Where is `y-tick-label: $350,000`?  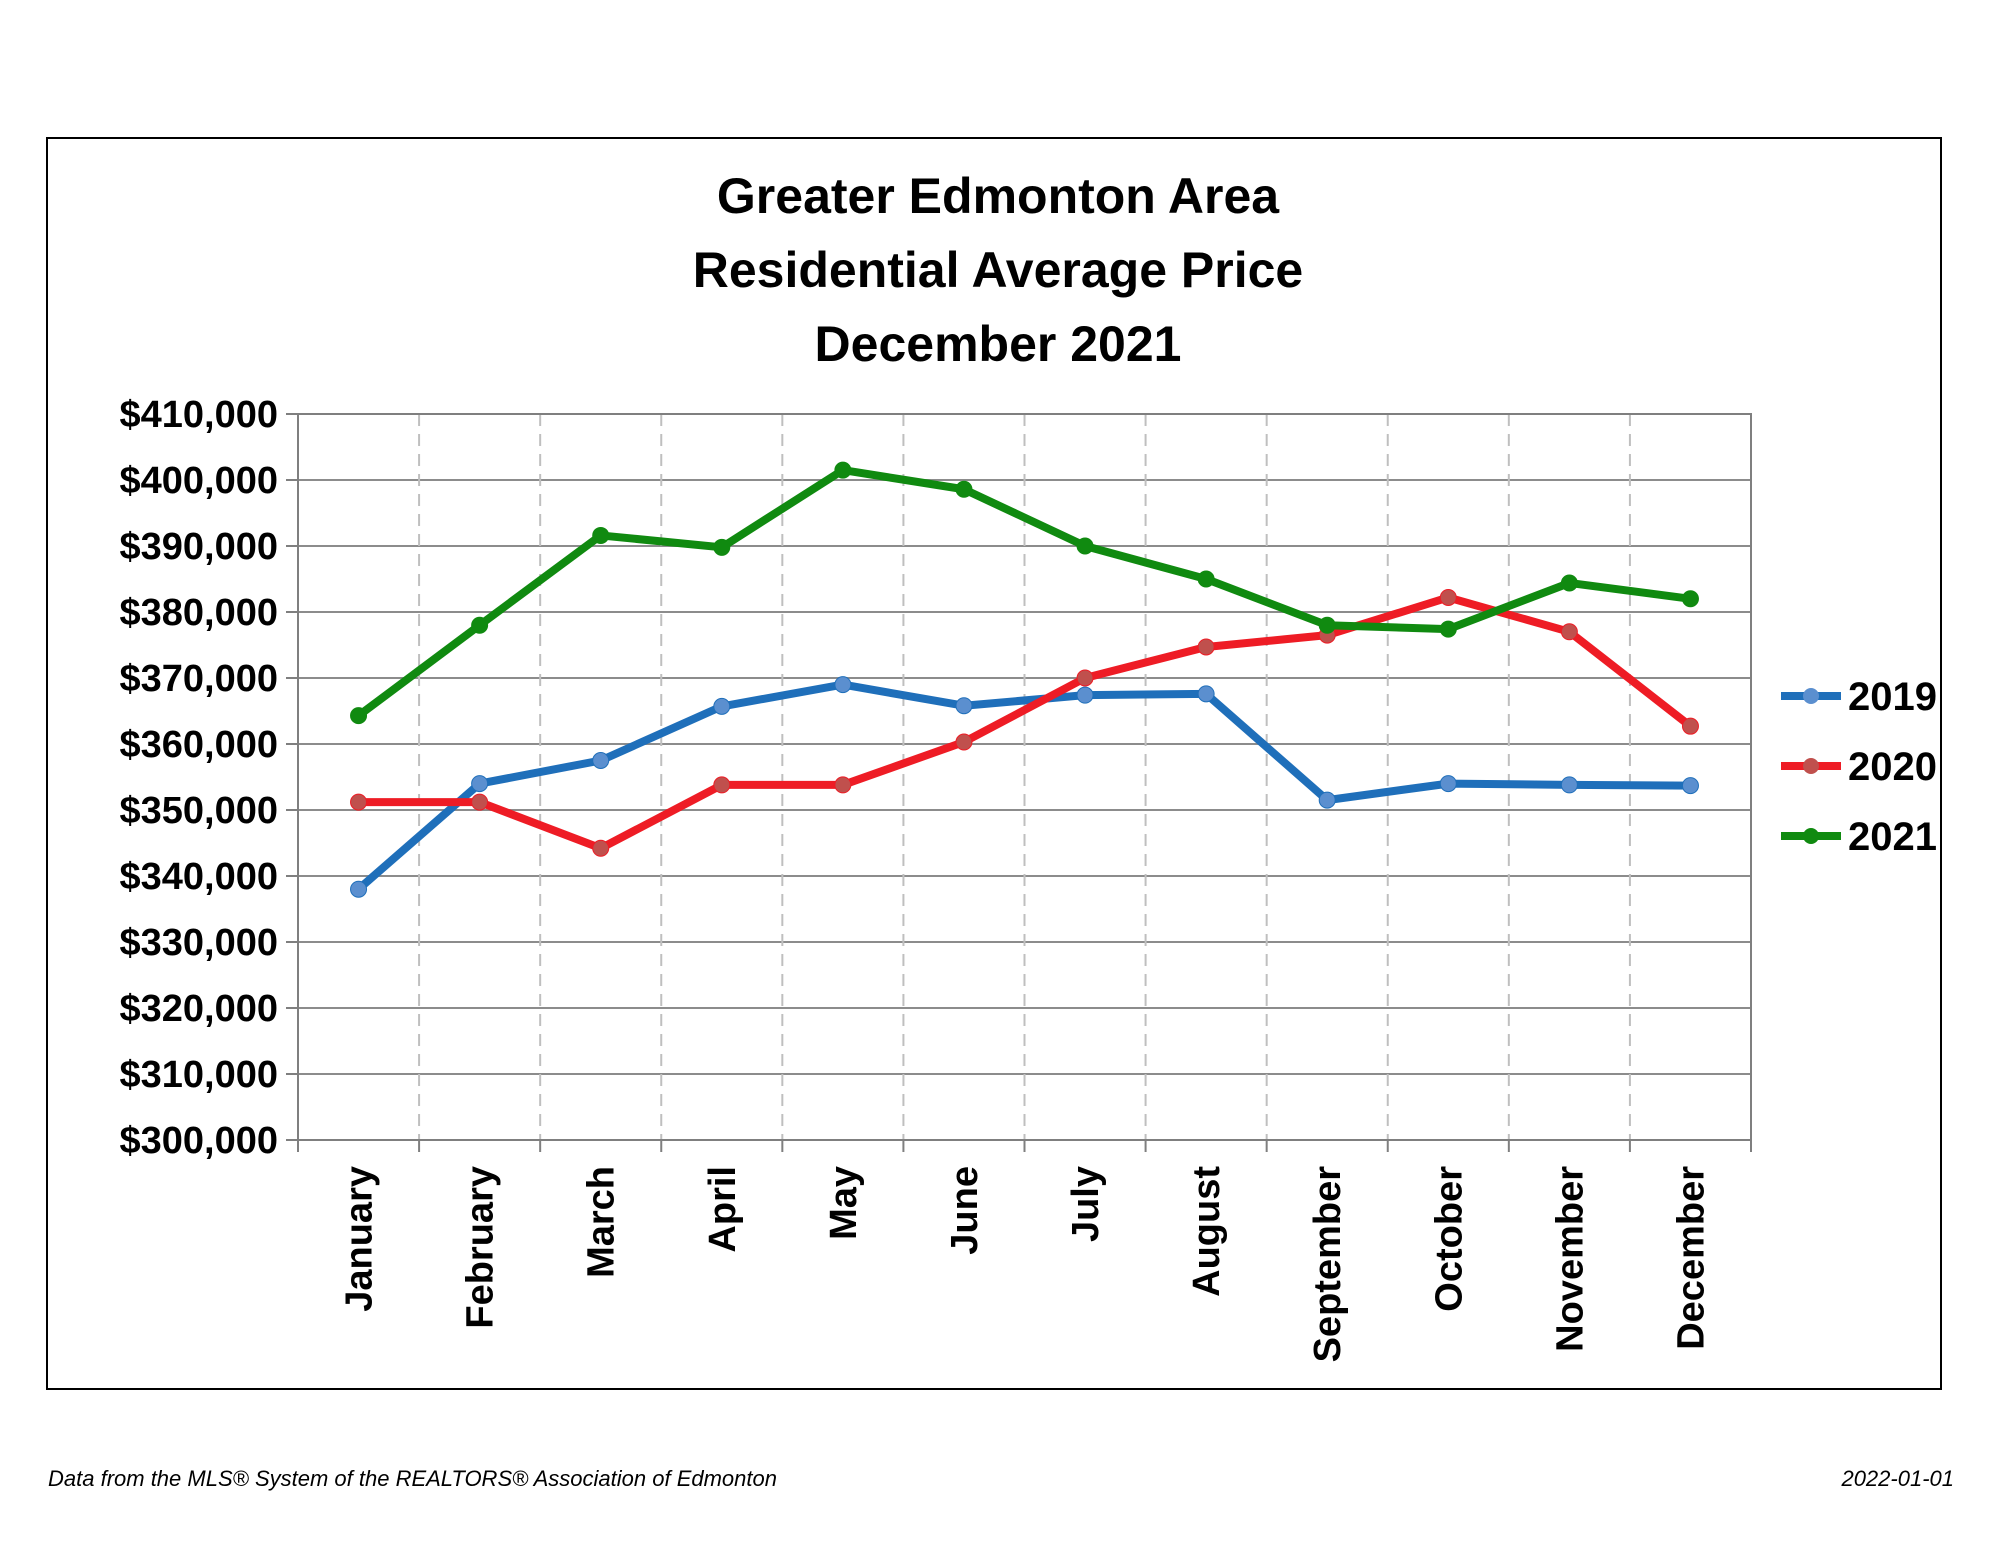
y-tick-label: $350,000 is located at coordinates (199, 811).